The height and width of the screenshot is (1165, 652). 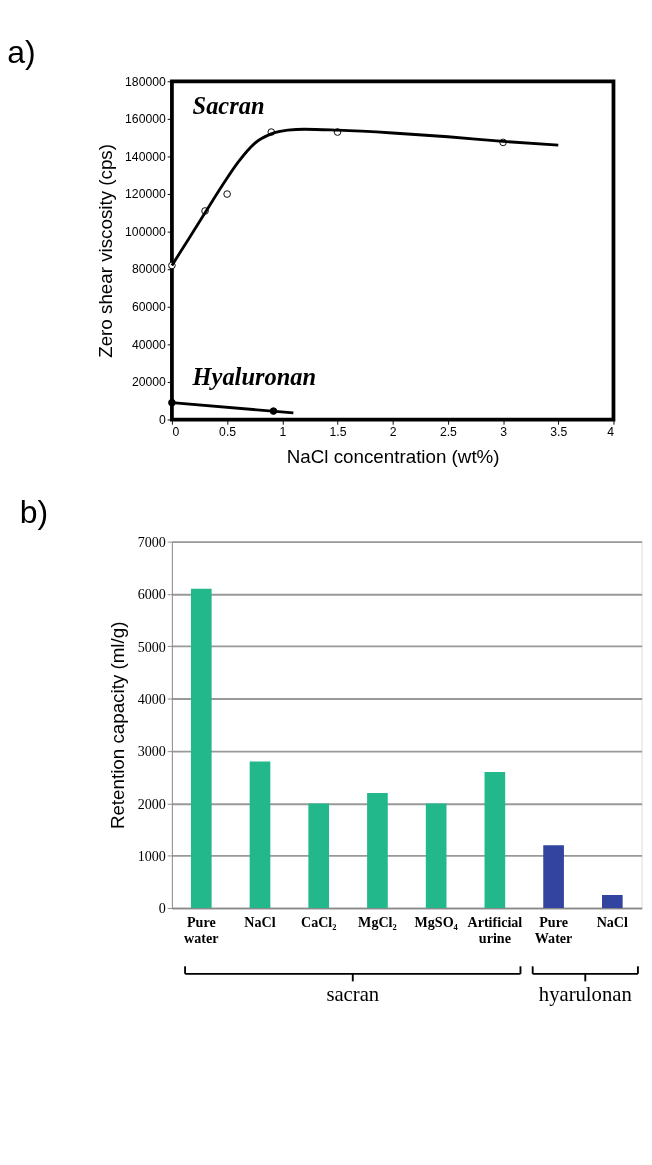 I want to click on y-tick-label: 6000, so click(x=151, y=594).